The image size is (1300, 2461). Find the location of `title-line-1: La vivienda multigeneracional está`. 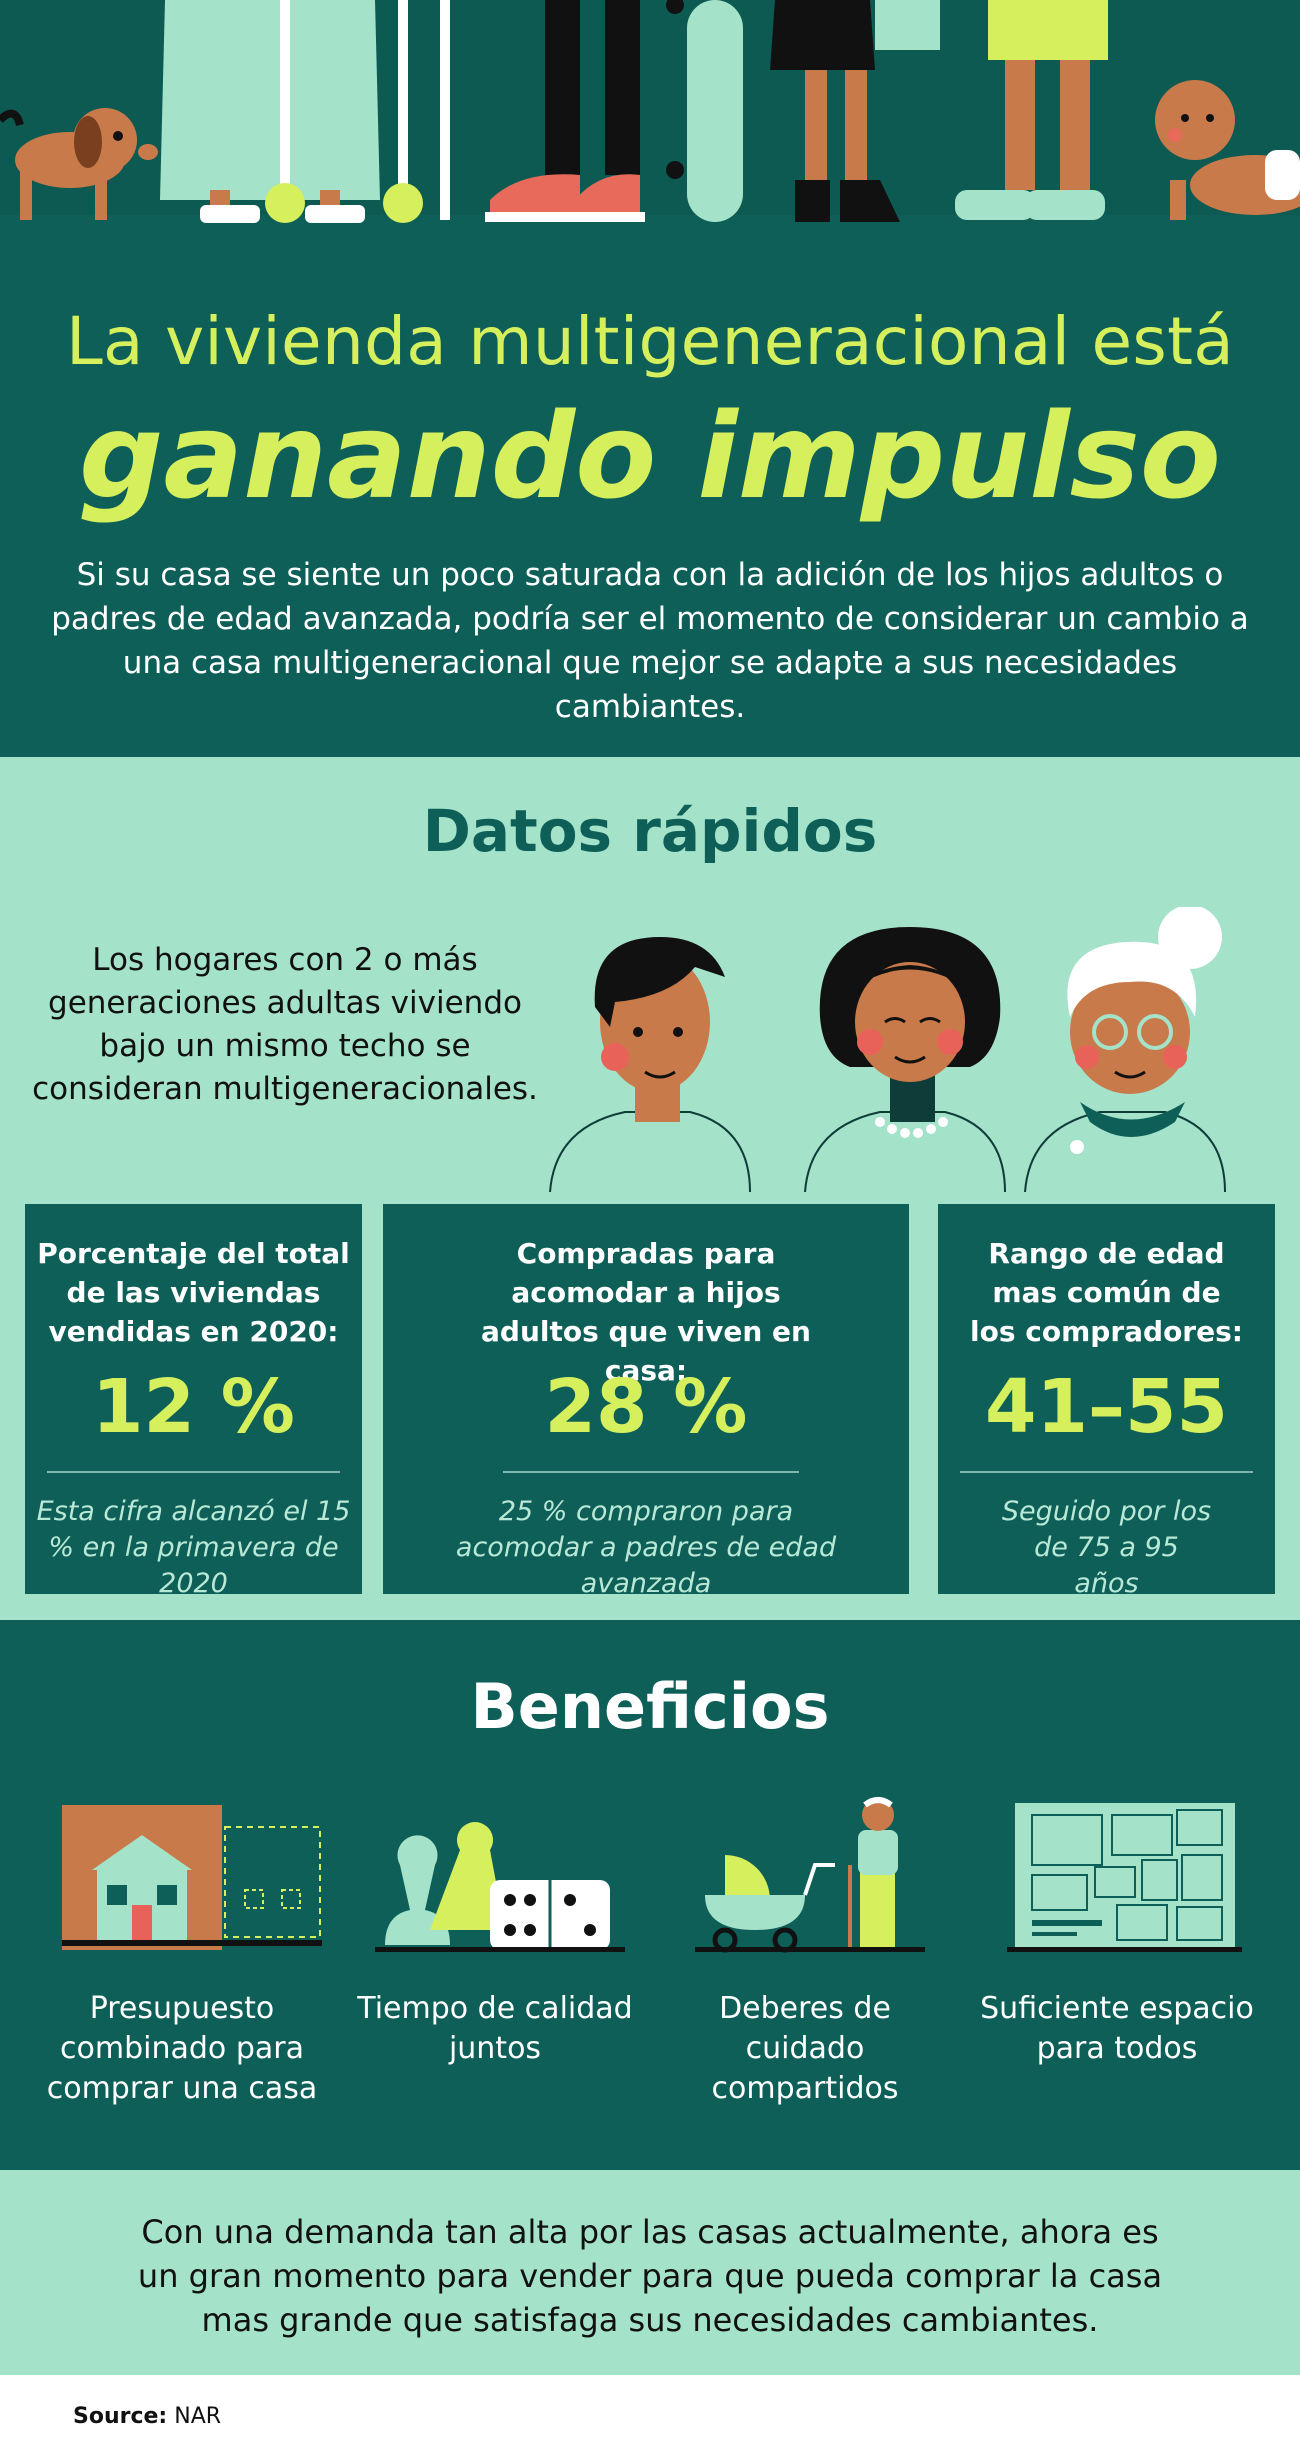

title-line-1: La vivienda multigeneracional está is located at coordinates (650, 341).